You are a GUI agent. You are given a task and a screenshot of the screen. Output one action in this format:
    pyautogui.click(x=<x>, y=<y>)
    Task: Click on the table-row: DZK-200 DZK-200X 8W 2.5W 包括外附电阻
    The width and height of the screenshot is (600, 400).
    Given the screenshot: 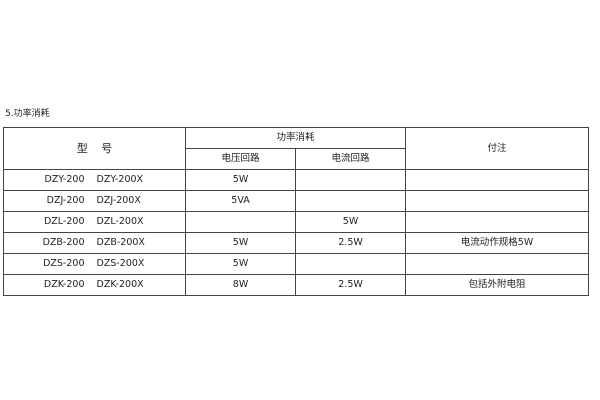 What is the action you would take?
    pyautogui.click(x=296, y=285)
    